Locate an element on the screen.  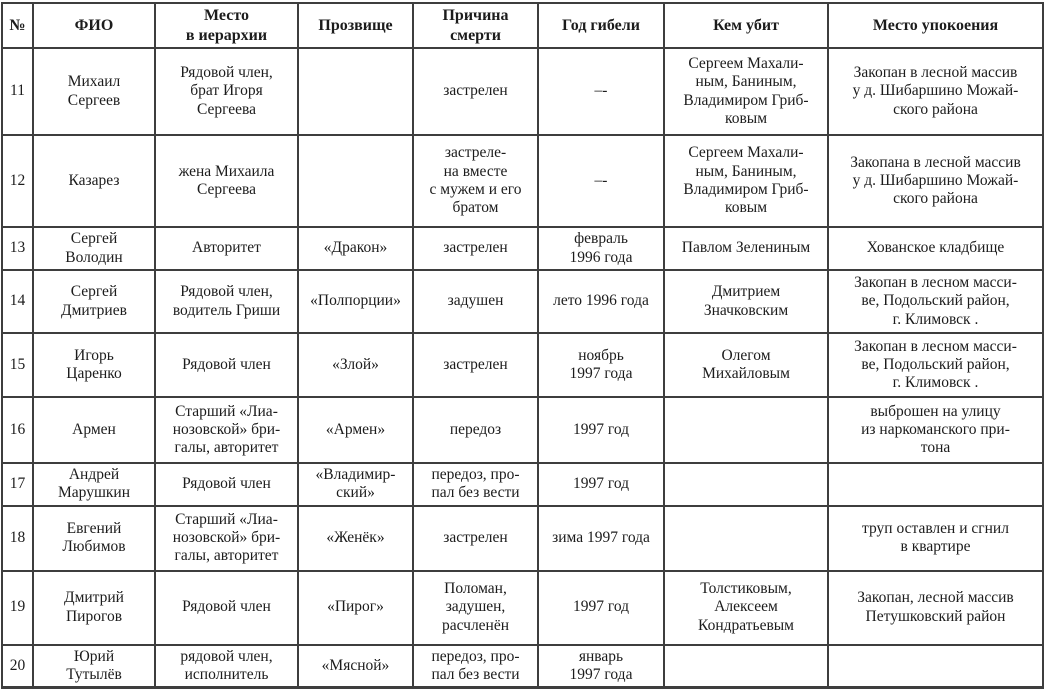
cell-nickname: «Полпорции» is located at coordinates (355, 301).